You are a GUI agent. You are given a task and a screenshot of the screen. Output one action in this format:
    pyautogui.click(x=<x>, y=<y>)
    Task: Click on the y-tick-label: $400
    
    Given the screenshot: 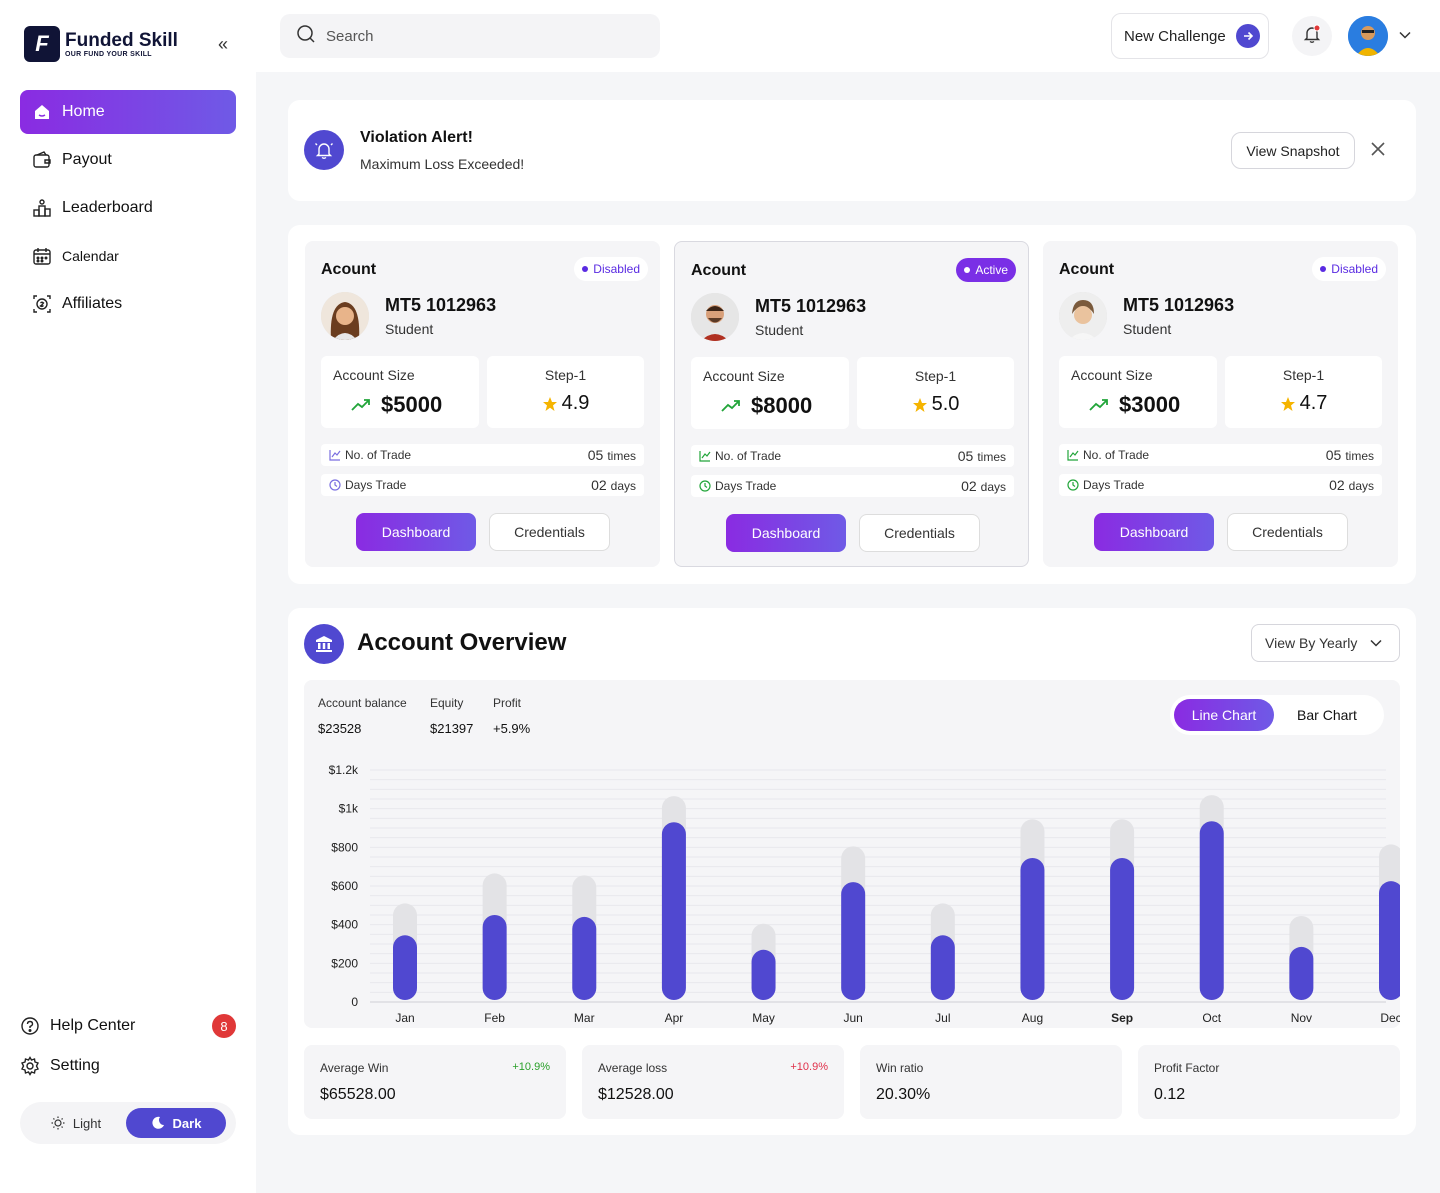 What is the action you would take?
    pyautogui.click(x=344, y=925)
    